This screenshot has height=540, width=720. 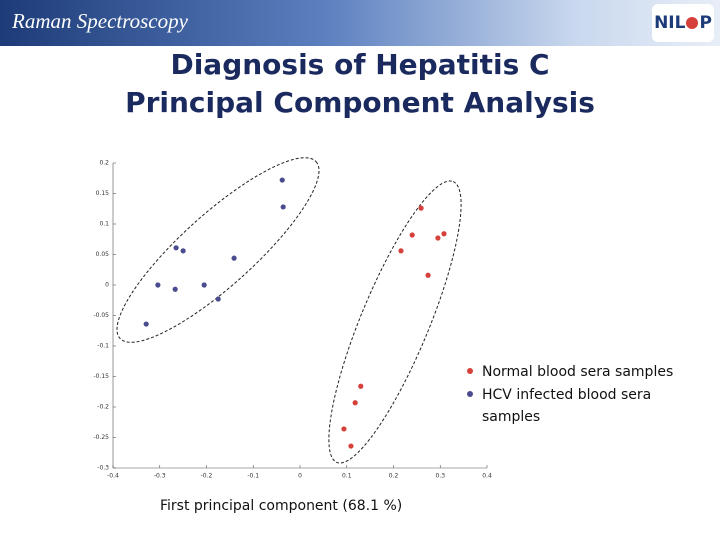 I want to click on y-tick-label: 0.05, so click(x=103, y=254).